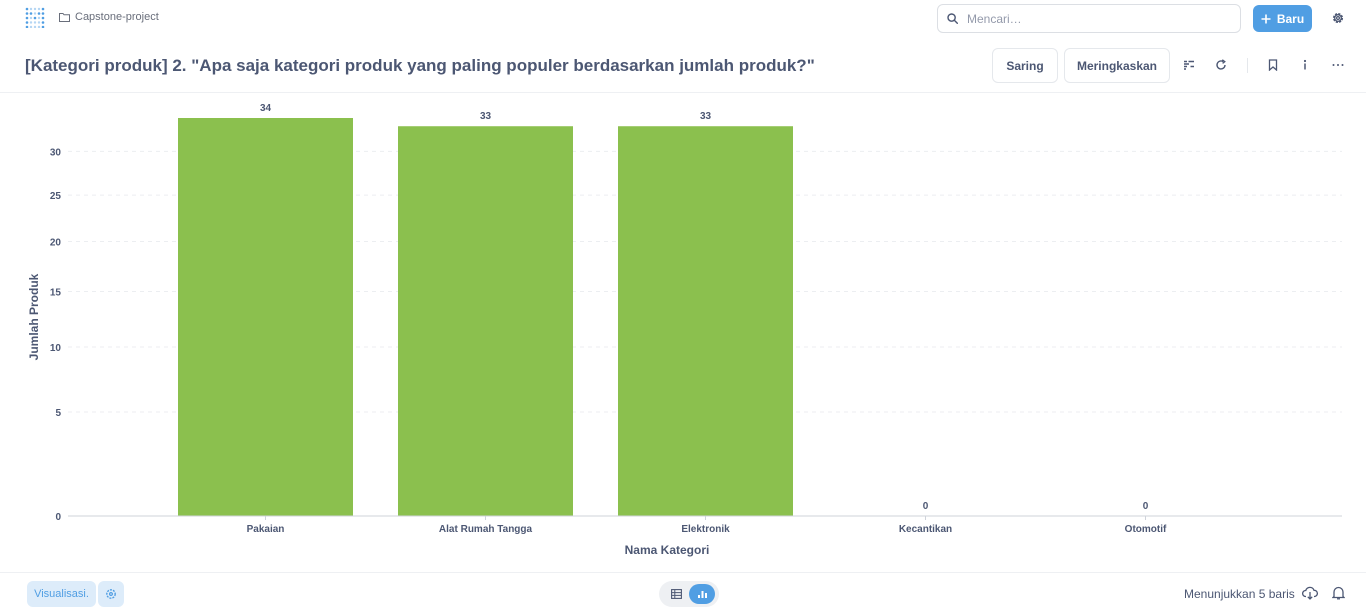 The height and width of the screenshot is (611, 1366). I want to click on bar-elektronik, so click(705, 321).